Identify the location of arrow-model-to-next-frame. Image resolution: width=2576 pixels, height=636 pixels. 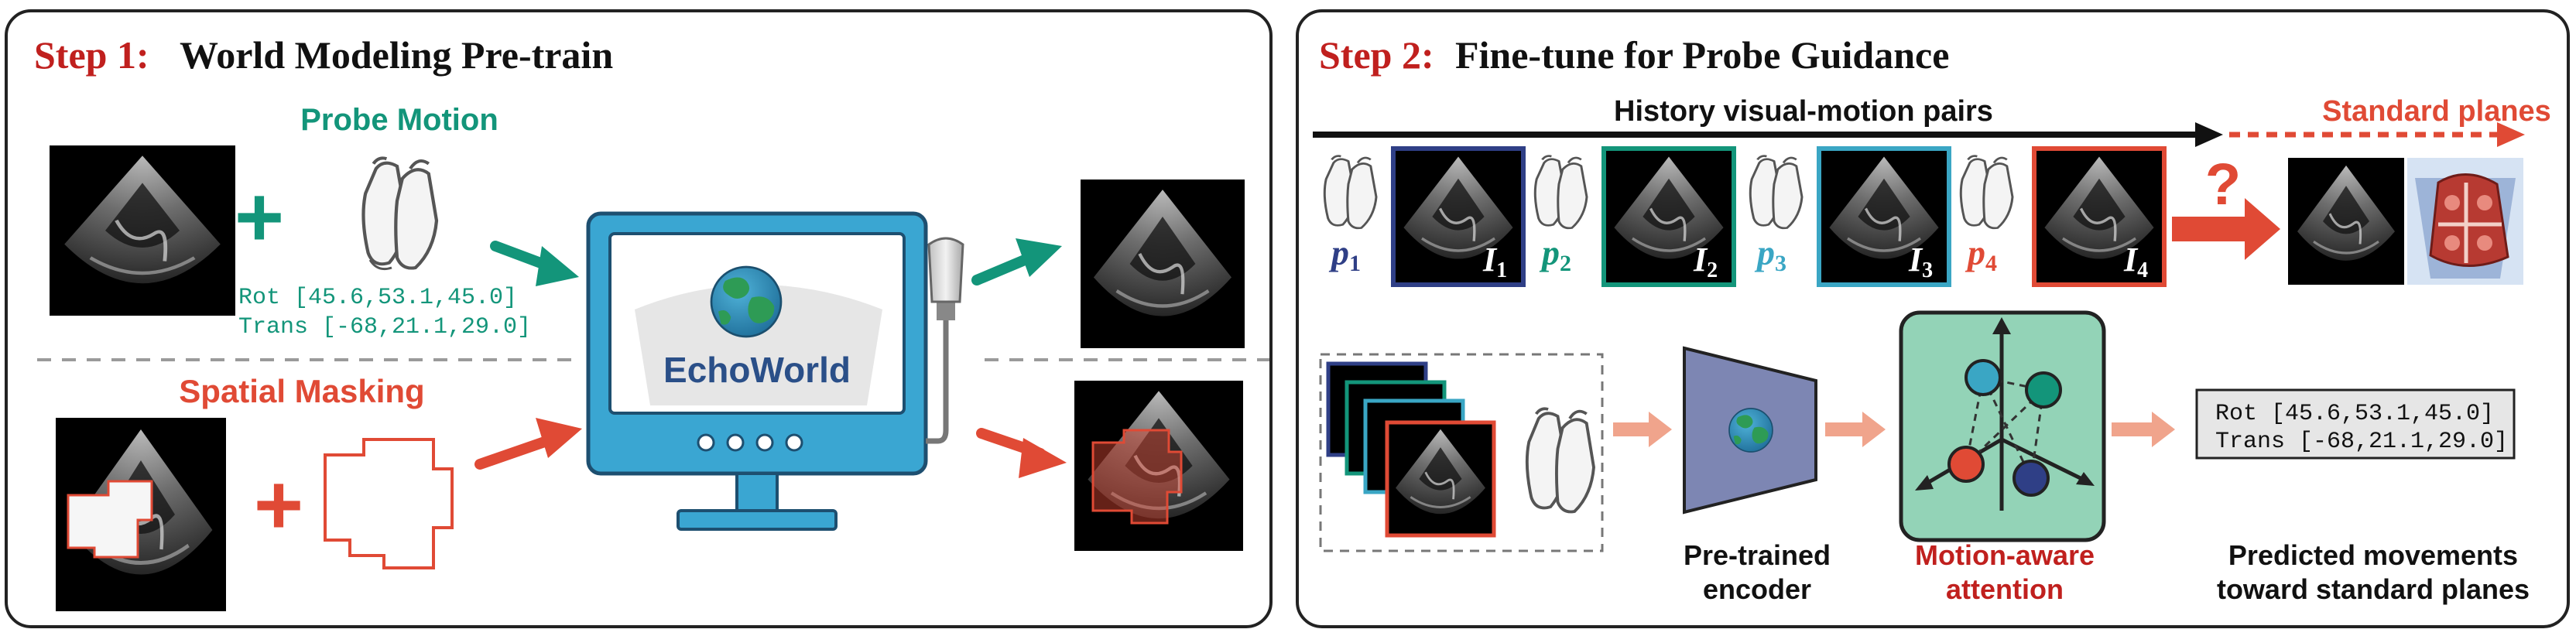
(1016, 262).